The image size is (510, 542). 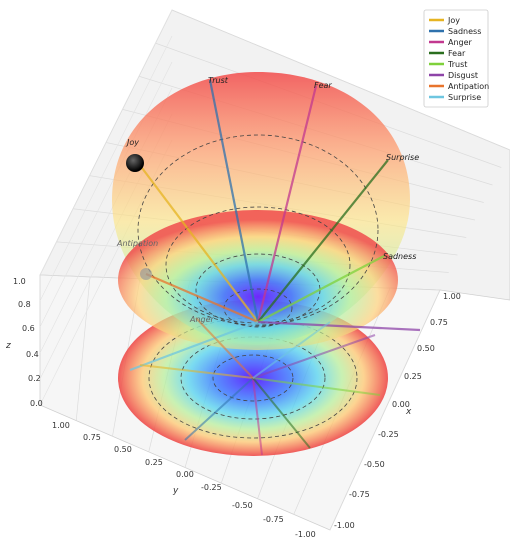 I want to click on disc-spoke-surprise, so click(x=291, y=350).